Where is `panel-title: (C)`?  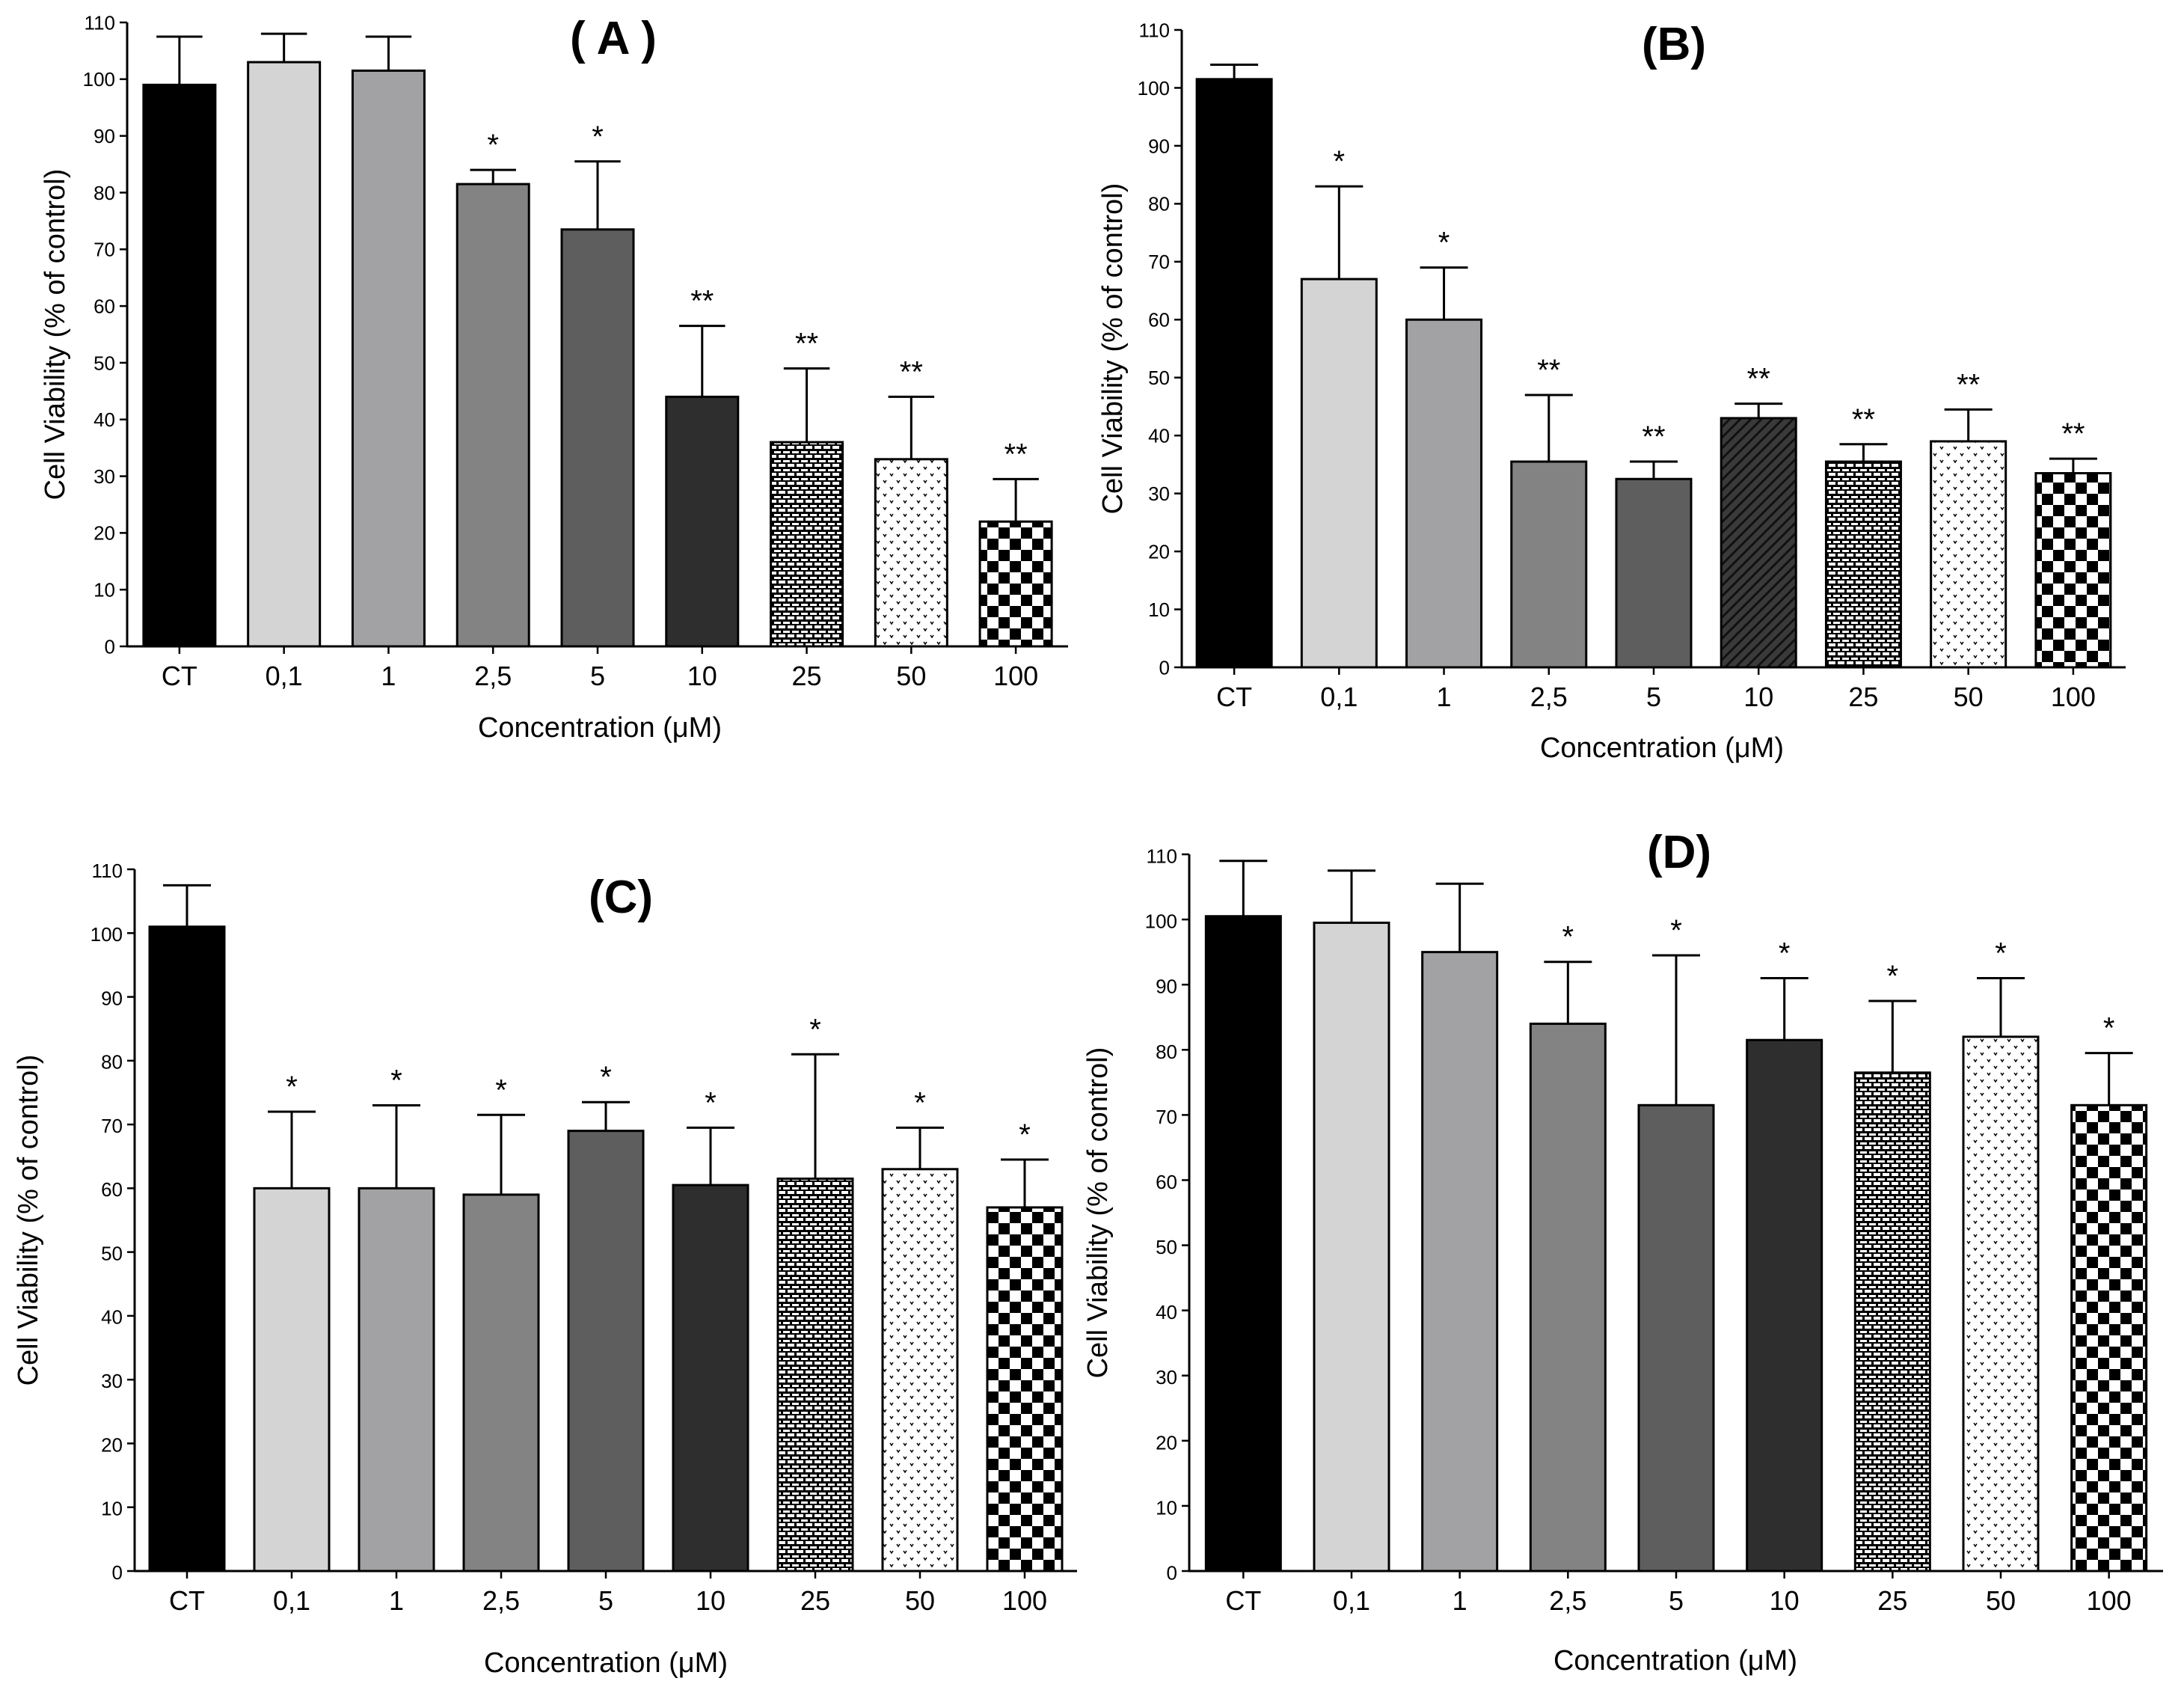 panel-title: (C) is located at coordinates (621, 897).